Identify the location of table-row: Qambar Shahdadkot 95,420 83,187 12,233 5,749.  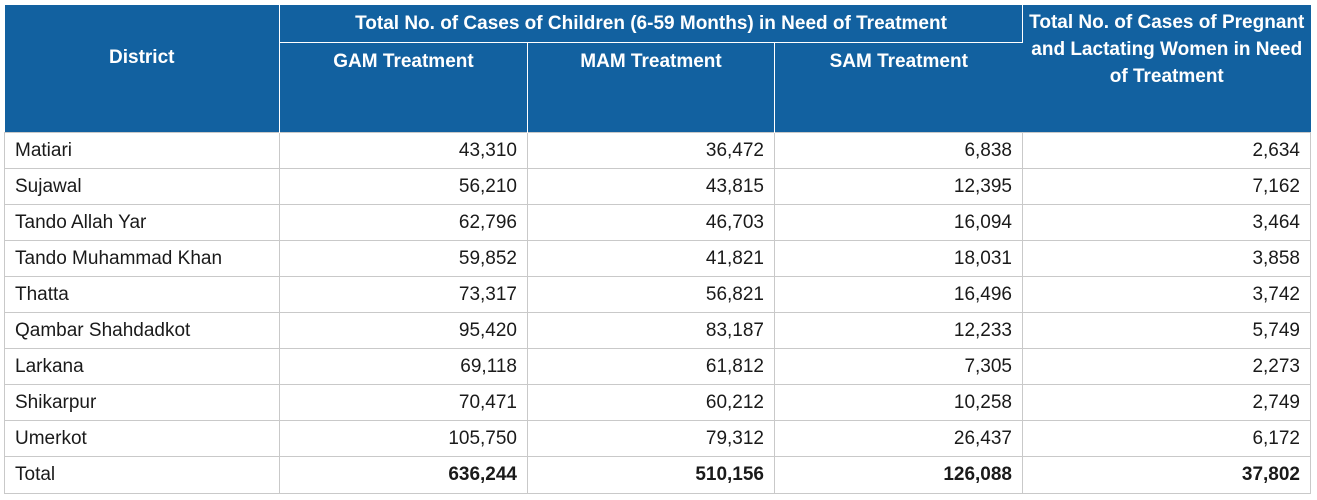
(657, 330).